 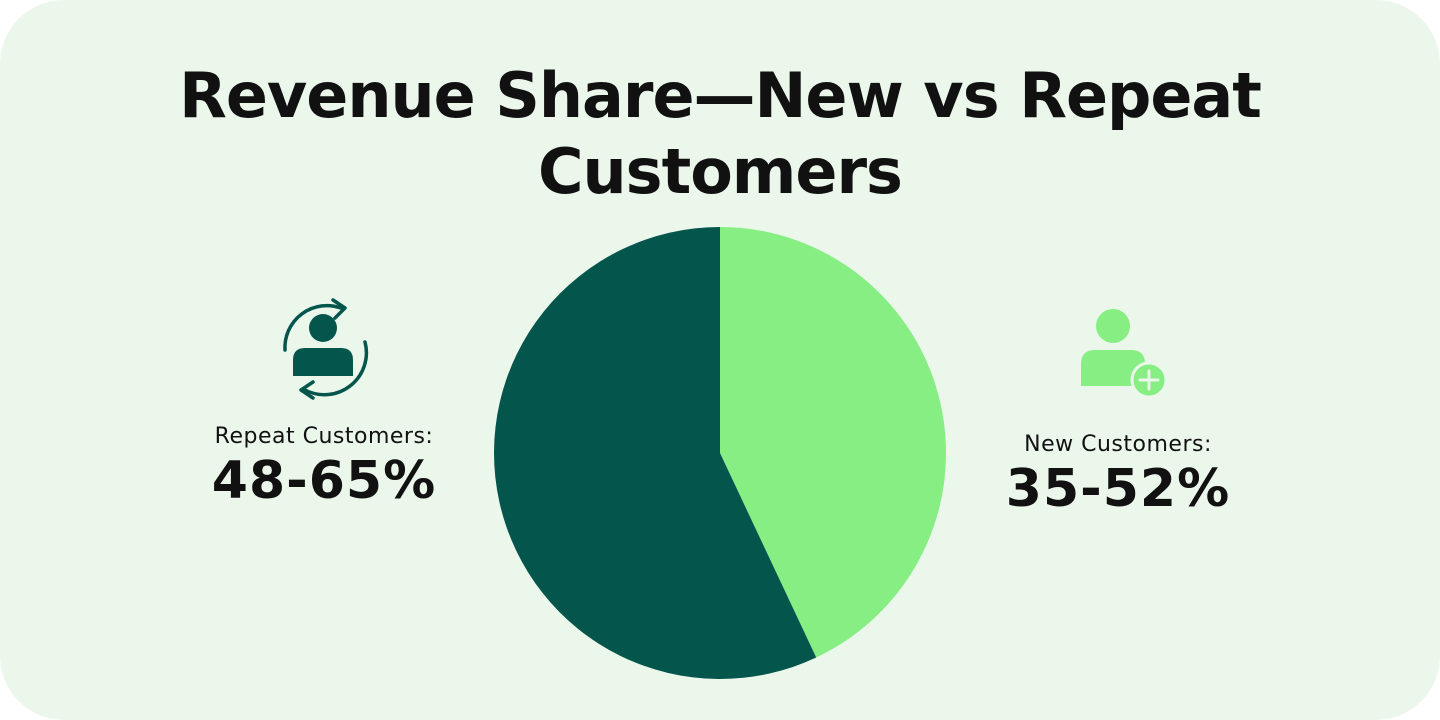 I want to click on repeat-customer-icon, so click(x=326, y=349).